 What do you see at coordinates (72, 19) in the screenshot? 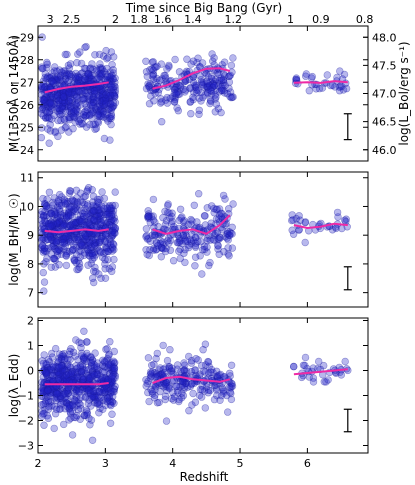
I see `top-tick-label: 2.5` at bounding box center [72, 19].